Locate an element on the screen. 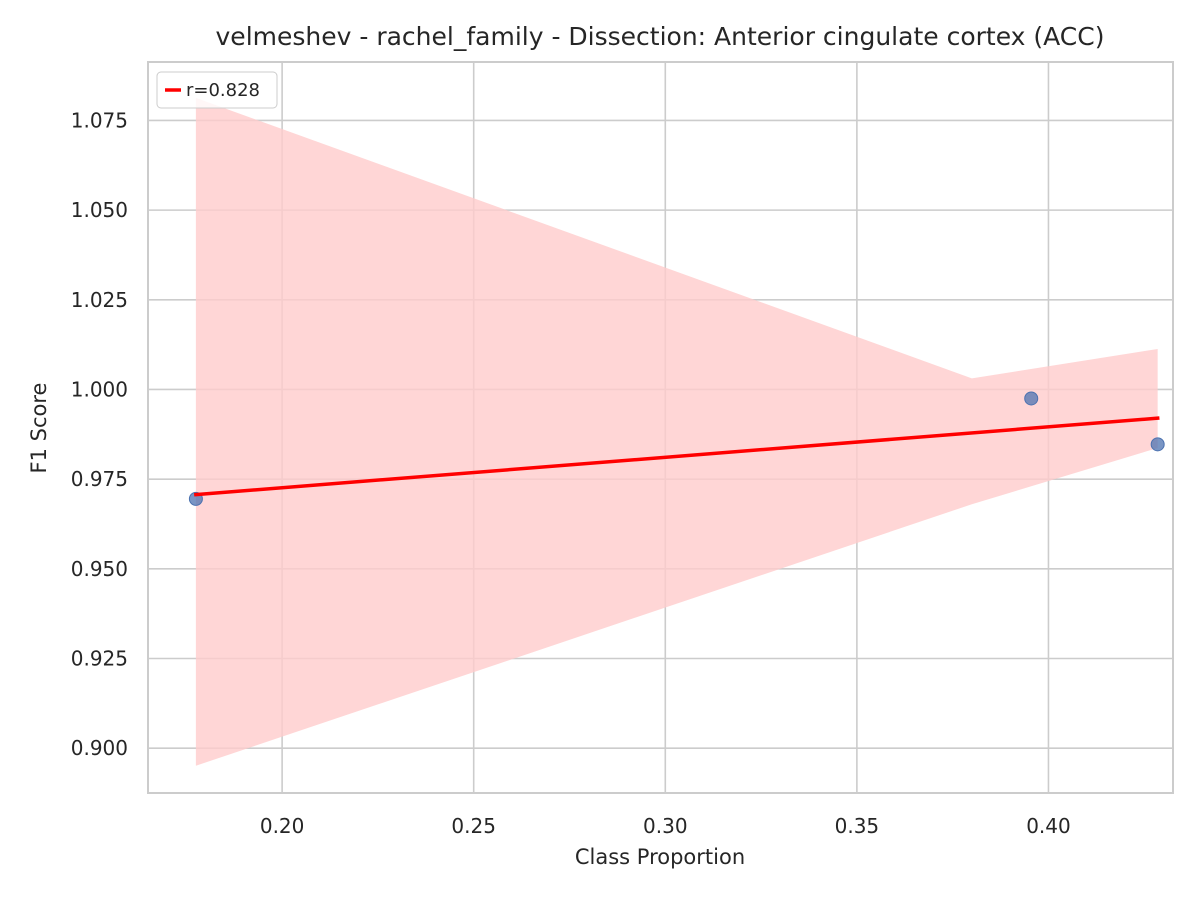  regression-line is located at coordinates (677, 456).